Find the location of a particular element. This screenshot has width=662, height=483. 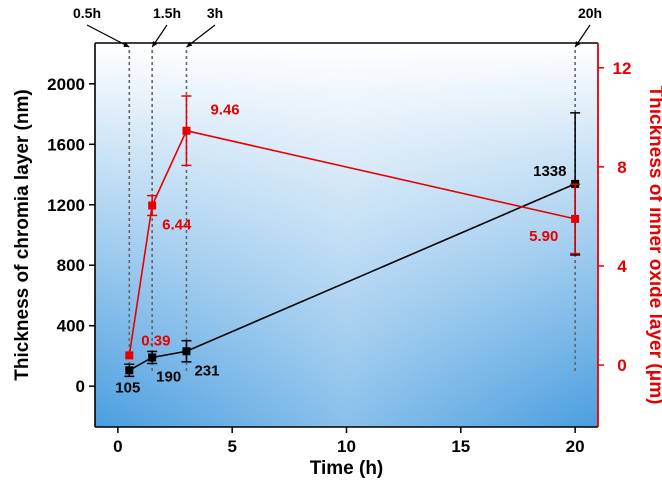

annotation-label-1: 1.5h is located at coordinates (167, 13).